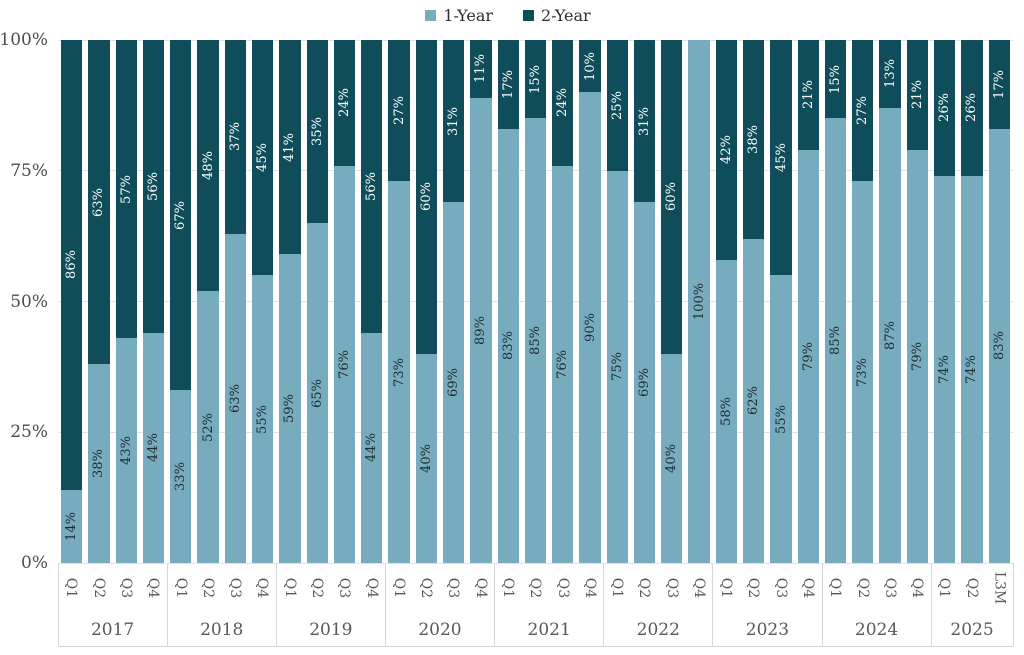  What do you see at coordinates (658, 629) in the screenshot?
I see `x-axis-year-label-2022: 2022` at bounding box center [658, 629].